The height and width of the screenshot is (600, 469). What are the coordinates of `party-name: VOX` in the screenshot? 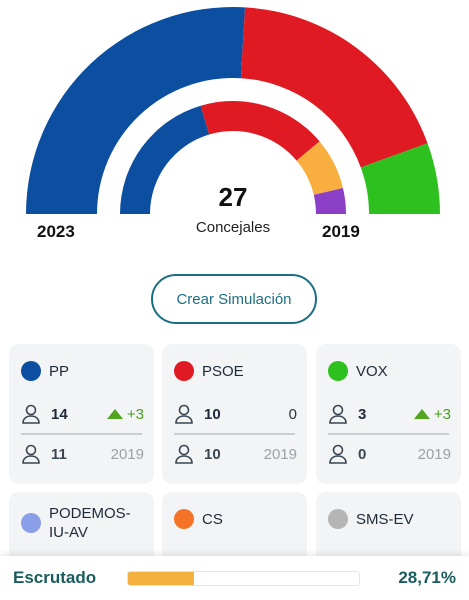 It's located at (372, 371).